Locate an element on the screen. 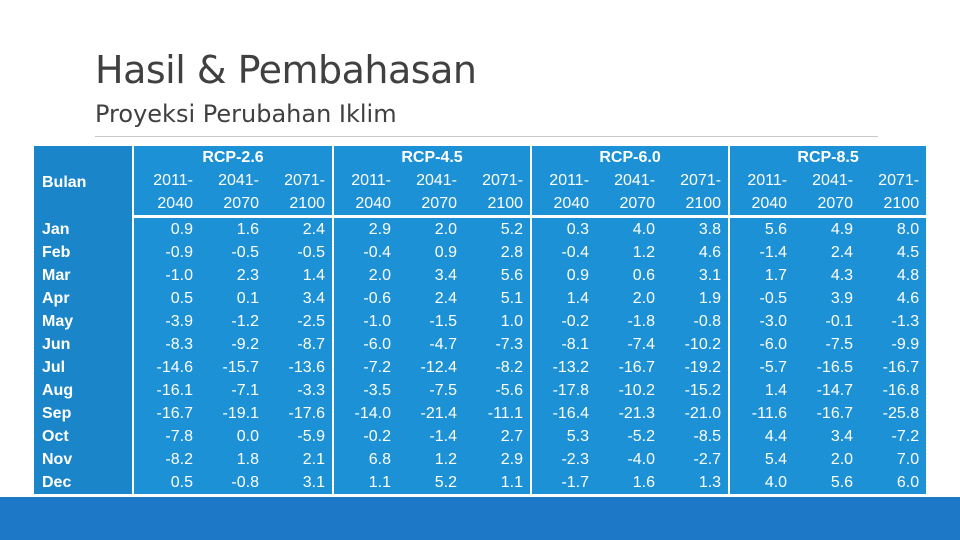 The height and width of the screenshot is (540, 960). table-cell: -17.8 is located at coordinates (563, 390).